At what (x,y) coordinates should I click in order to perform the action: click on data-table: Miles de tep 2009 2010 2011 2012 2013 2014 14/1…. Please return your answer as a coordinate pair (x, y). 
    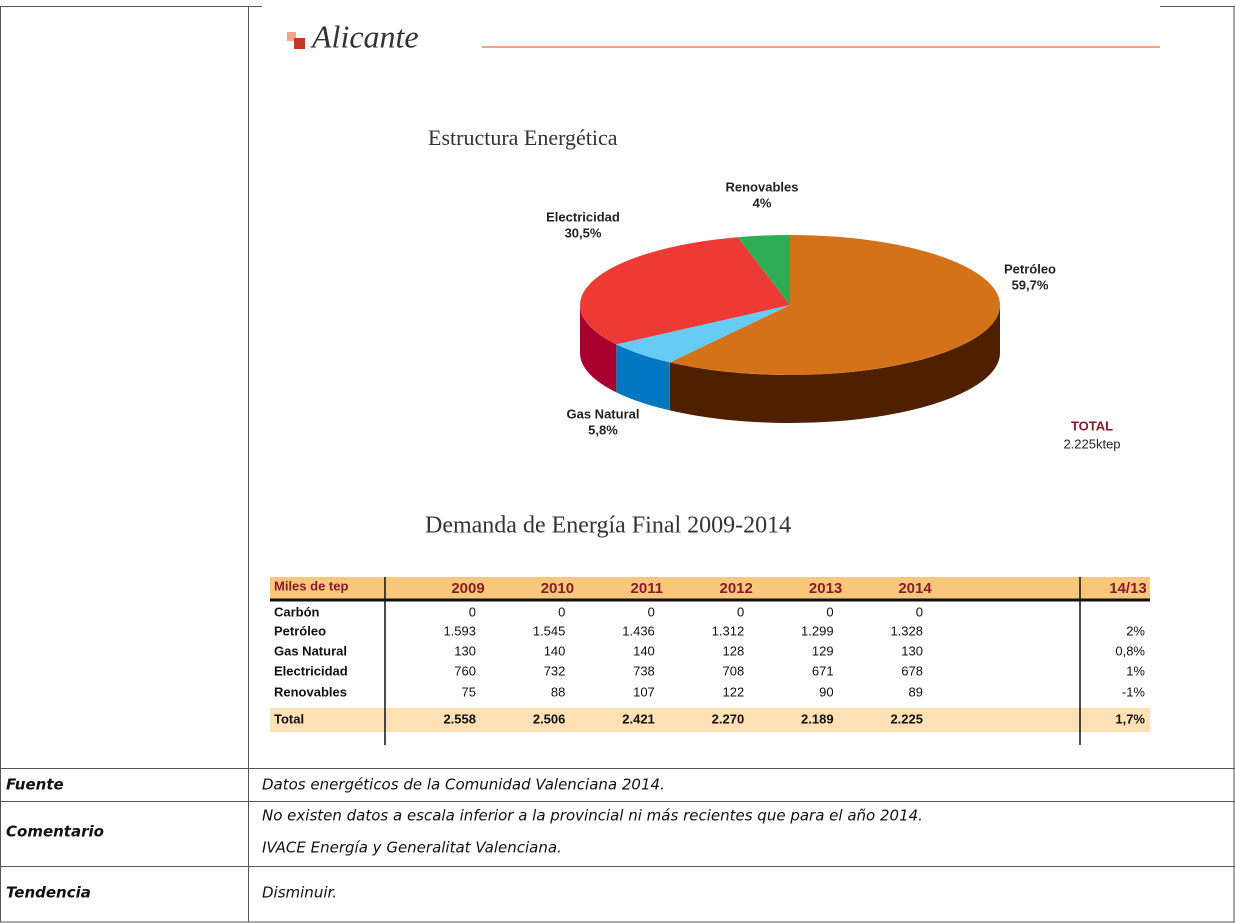
    Looking at the image, I should click on (710, 661).